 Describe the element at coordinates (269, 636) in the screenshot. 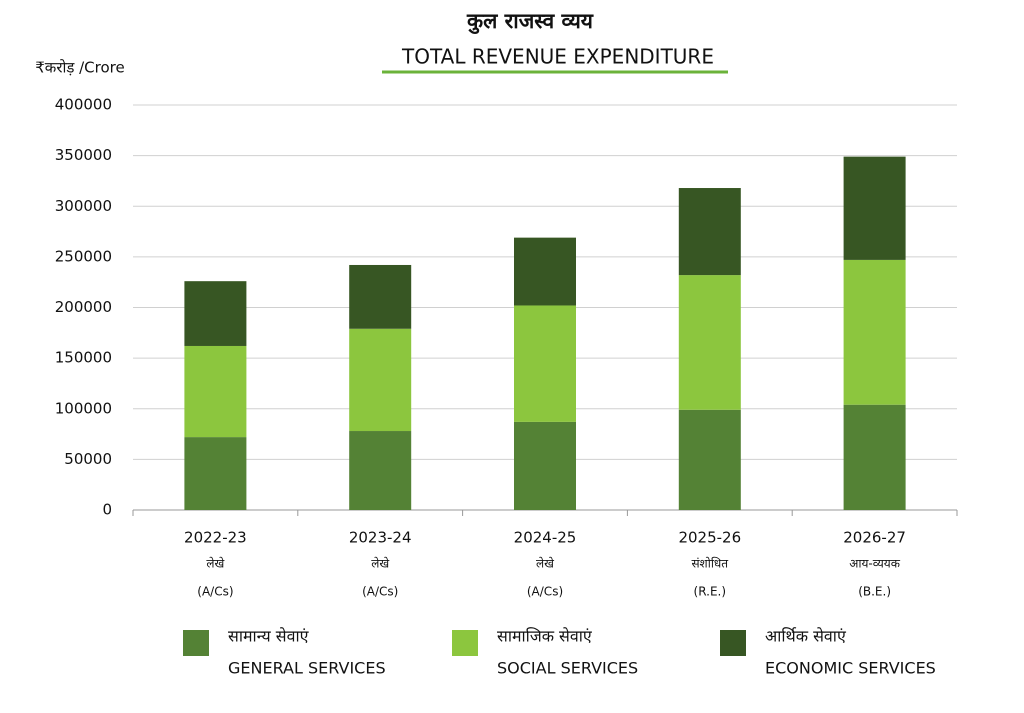

I see `legend-label: सामान्य सेवाएं` at that location.